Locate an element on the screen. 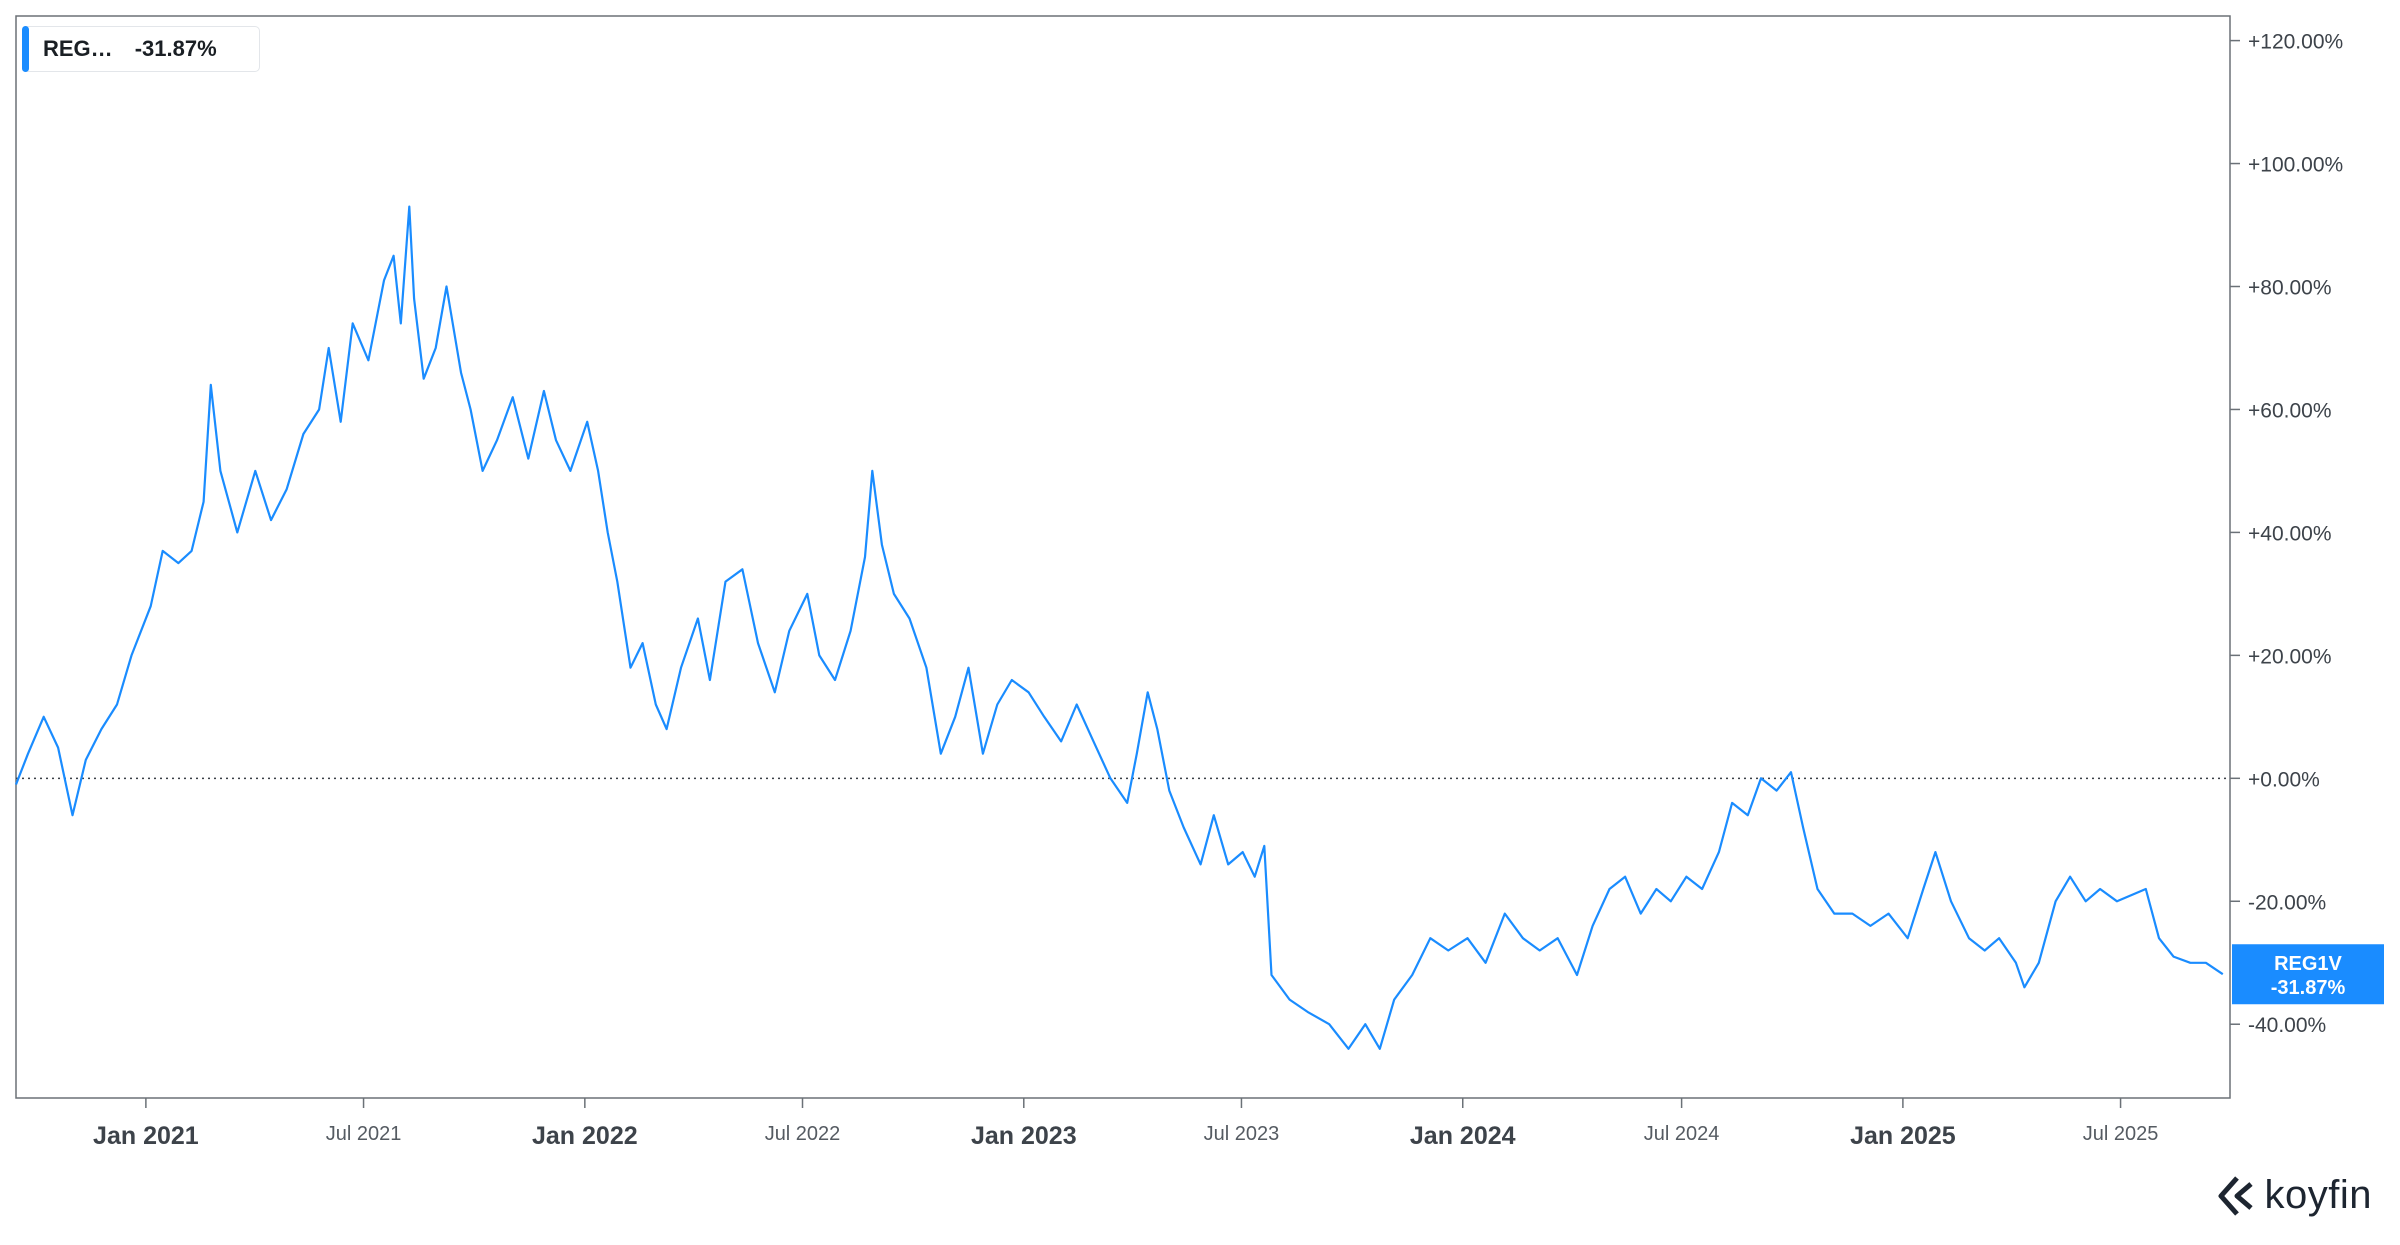 The height and width of the screenshot is (1245, 2400). y-tick-label: -20.00% is located at coordinates (2287, 902).